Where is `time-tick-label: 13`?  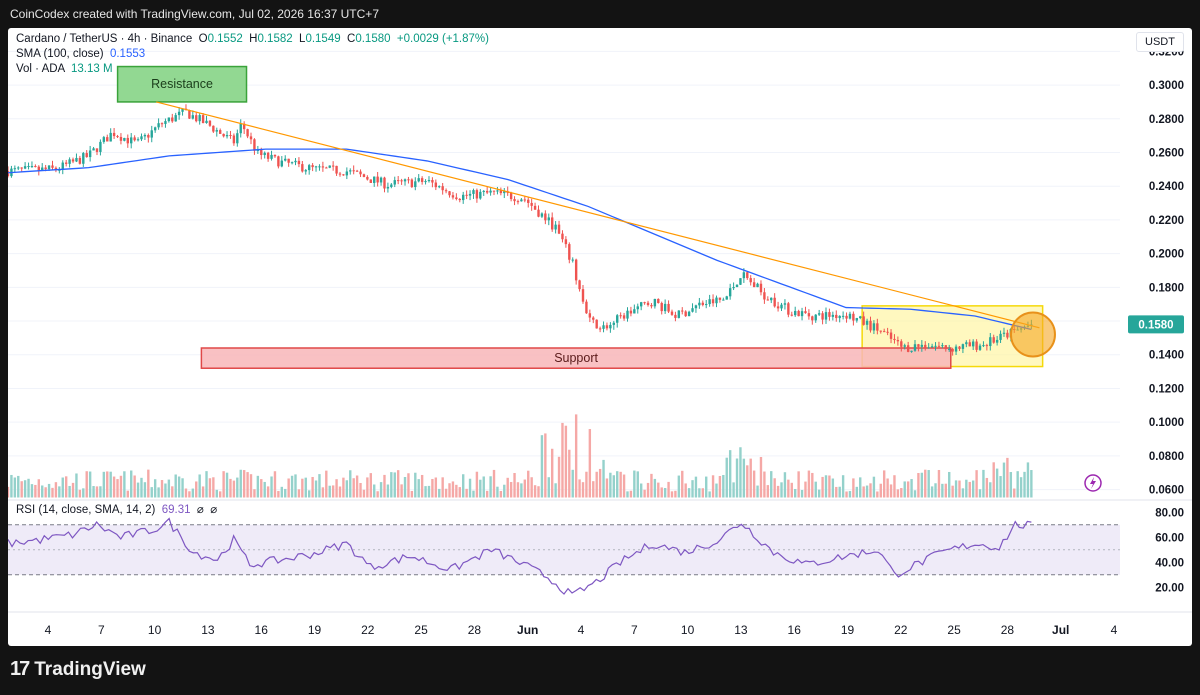 time-tick-label: 13 is located at coordinates (741, 630).